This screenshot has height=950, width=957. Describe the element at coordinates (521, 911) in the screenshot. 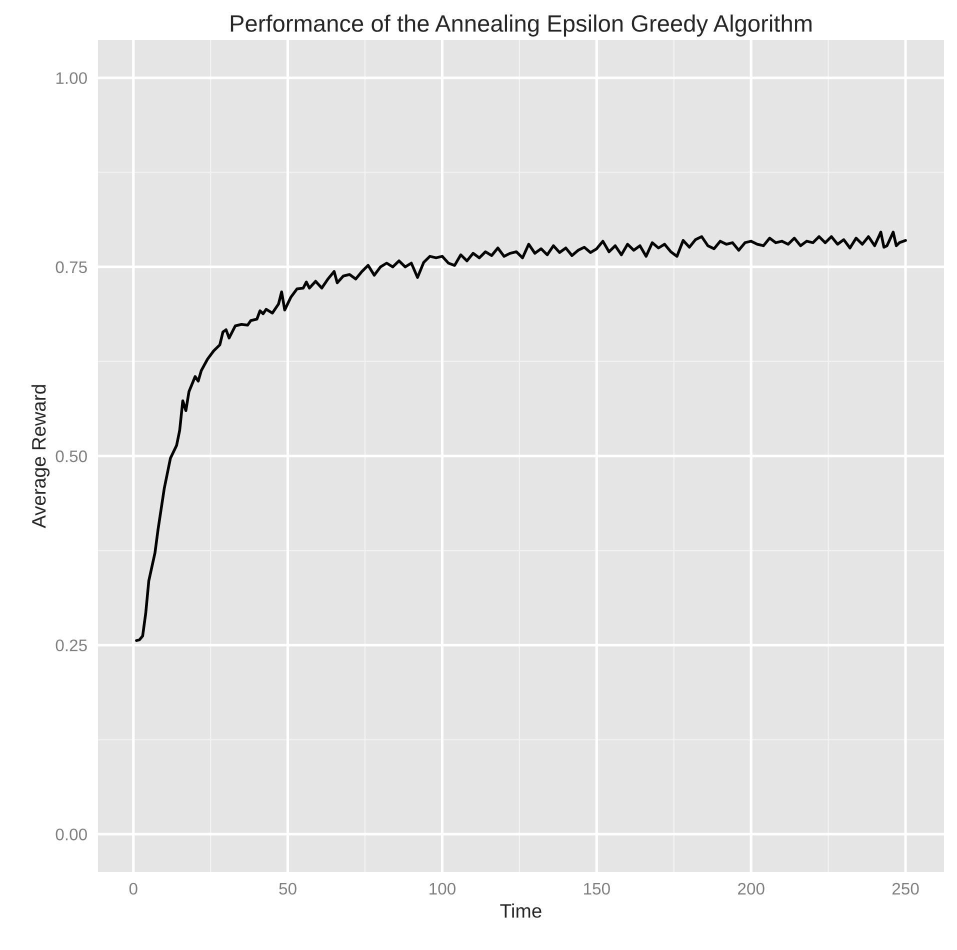

I see `x-axis-title: Time` at that location.